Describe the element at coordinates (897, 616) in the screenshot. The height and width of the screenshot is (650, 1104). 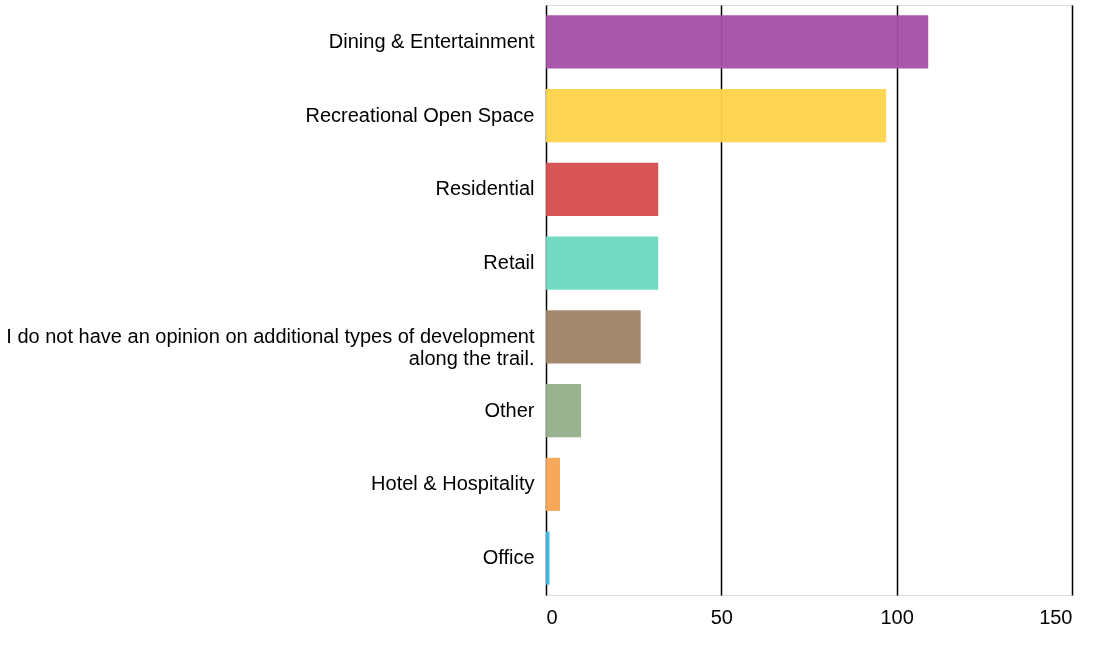
I see `x-tick-label: 100` at that location.